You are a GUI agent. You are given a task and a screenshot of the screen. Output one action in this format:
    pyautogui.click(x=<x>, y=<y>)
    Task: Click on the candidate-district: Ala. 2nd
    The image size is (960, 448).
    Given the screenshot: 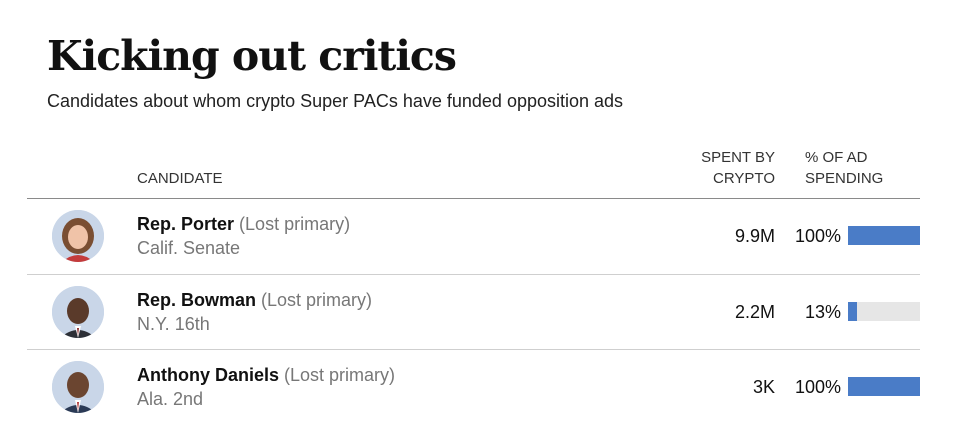 What is the action you would take?
    pyautogui.click(x=170, y=399)
    